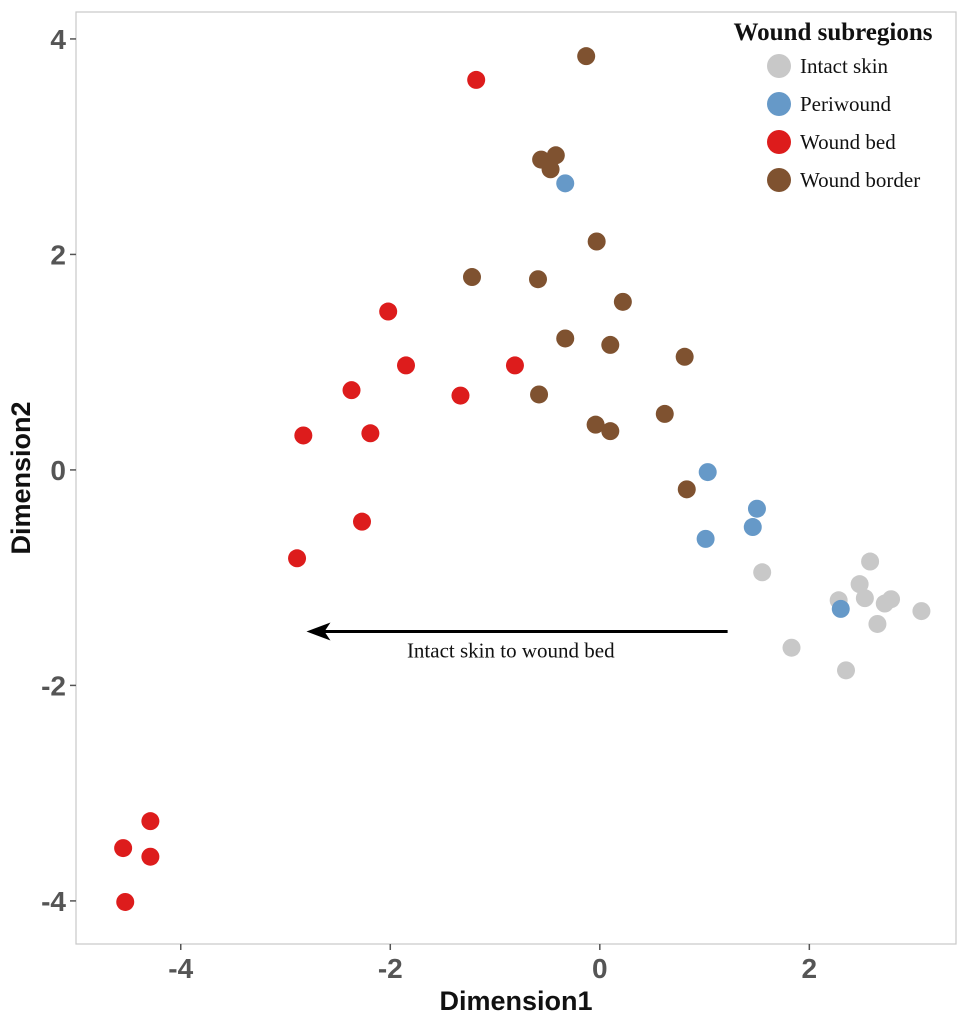 The height and width of the screenshot is (1025, 975). Describe the element at coordinates (53, 685) in the screenshot. I see `y-tick-label: -2` at that location.